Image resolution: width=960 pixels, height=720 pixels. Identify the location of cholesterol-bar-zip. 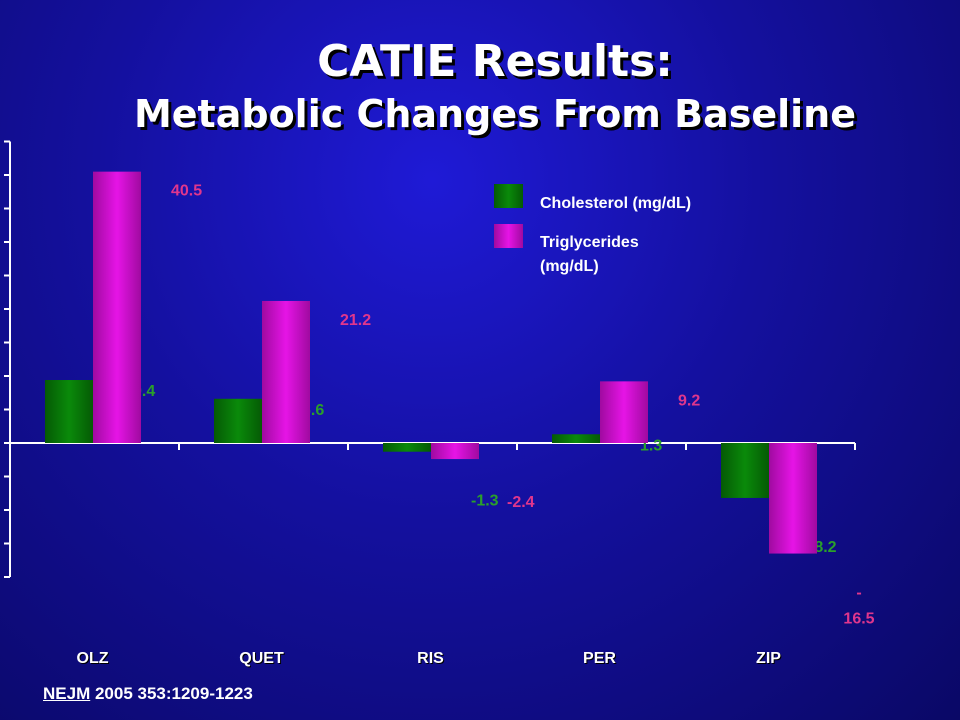
(745, 470).